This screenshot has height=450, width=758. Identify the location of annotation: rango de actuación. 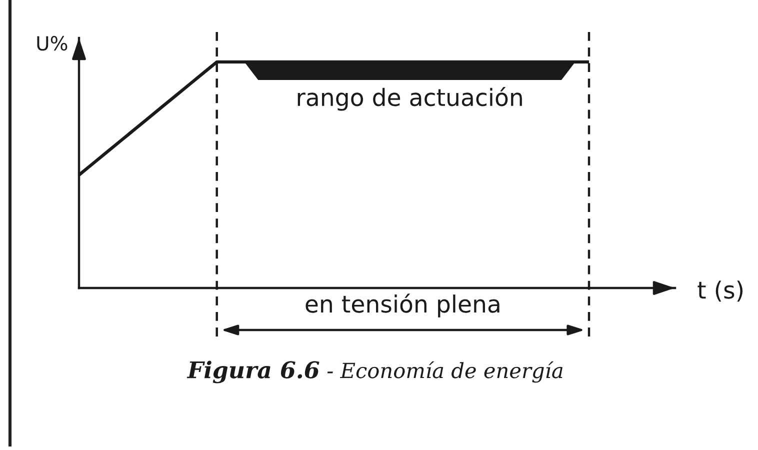
(410, 98).